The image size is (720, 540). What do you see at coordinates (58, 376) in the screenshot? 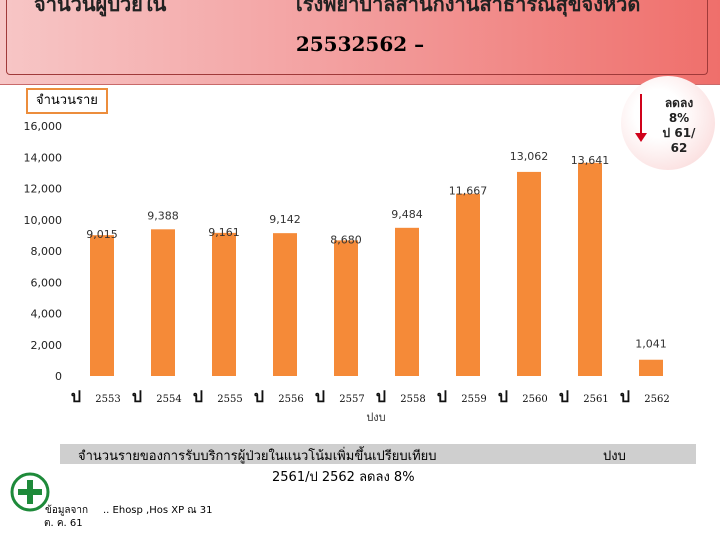
I see `y-tick-label: 0` at bounding box center [58, 376].